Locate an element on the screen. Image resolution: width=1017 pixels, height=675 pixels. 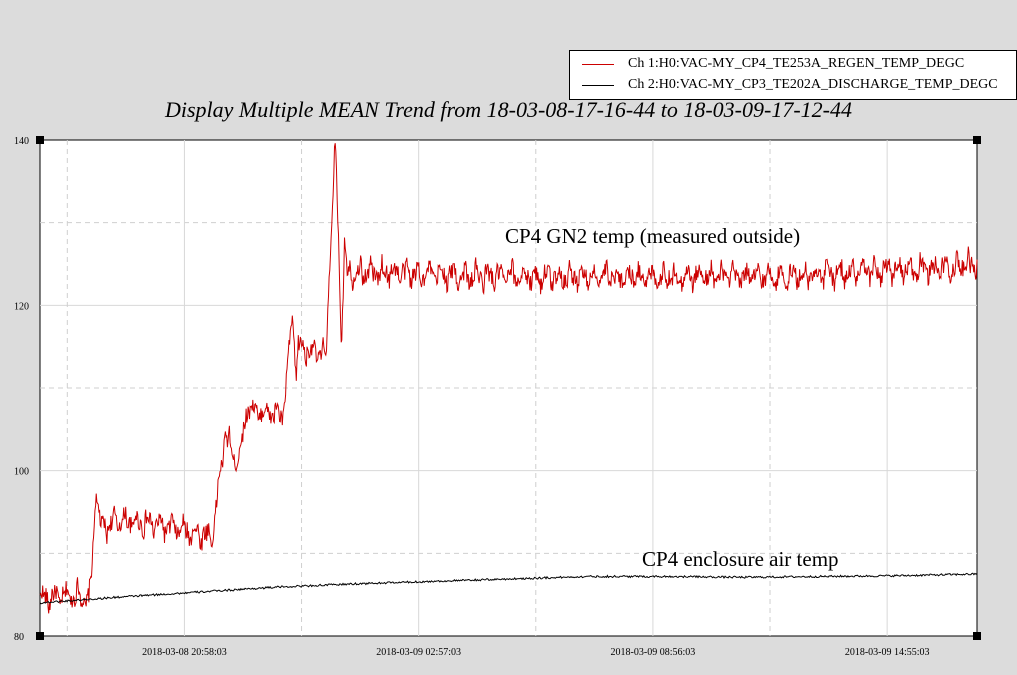
y-tick-label: 120 is located at coordinates (21, 306).